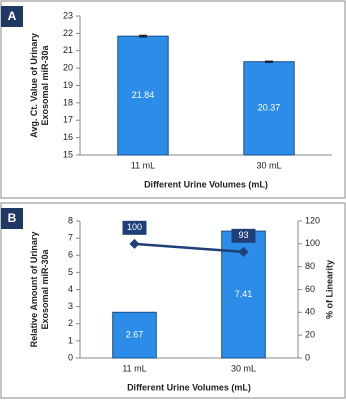  Describe the element at coordinates (68, 137) in the screenshot. I see `y-tick-label: 16` at that location.